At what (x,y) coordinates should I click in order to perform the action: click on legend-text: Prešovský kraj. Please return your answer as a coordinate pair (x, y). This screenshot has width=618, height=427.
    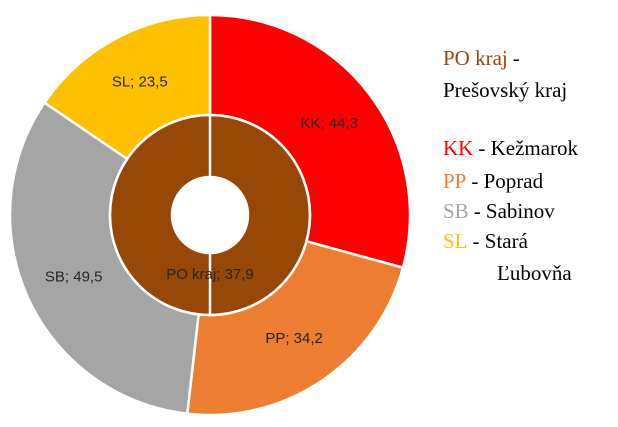
    Looking at the image, I should click on (505, 90).